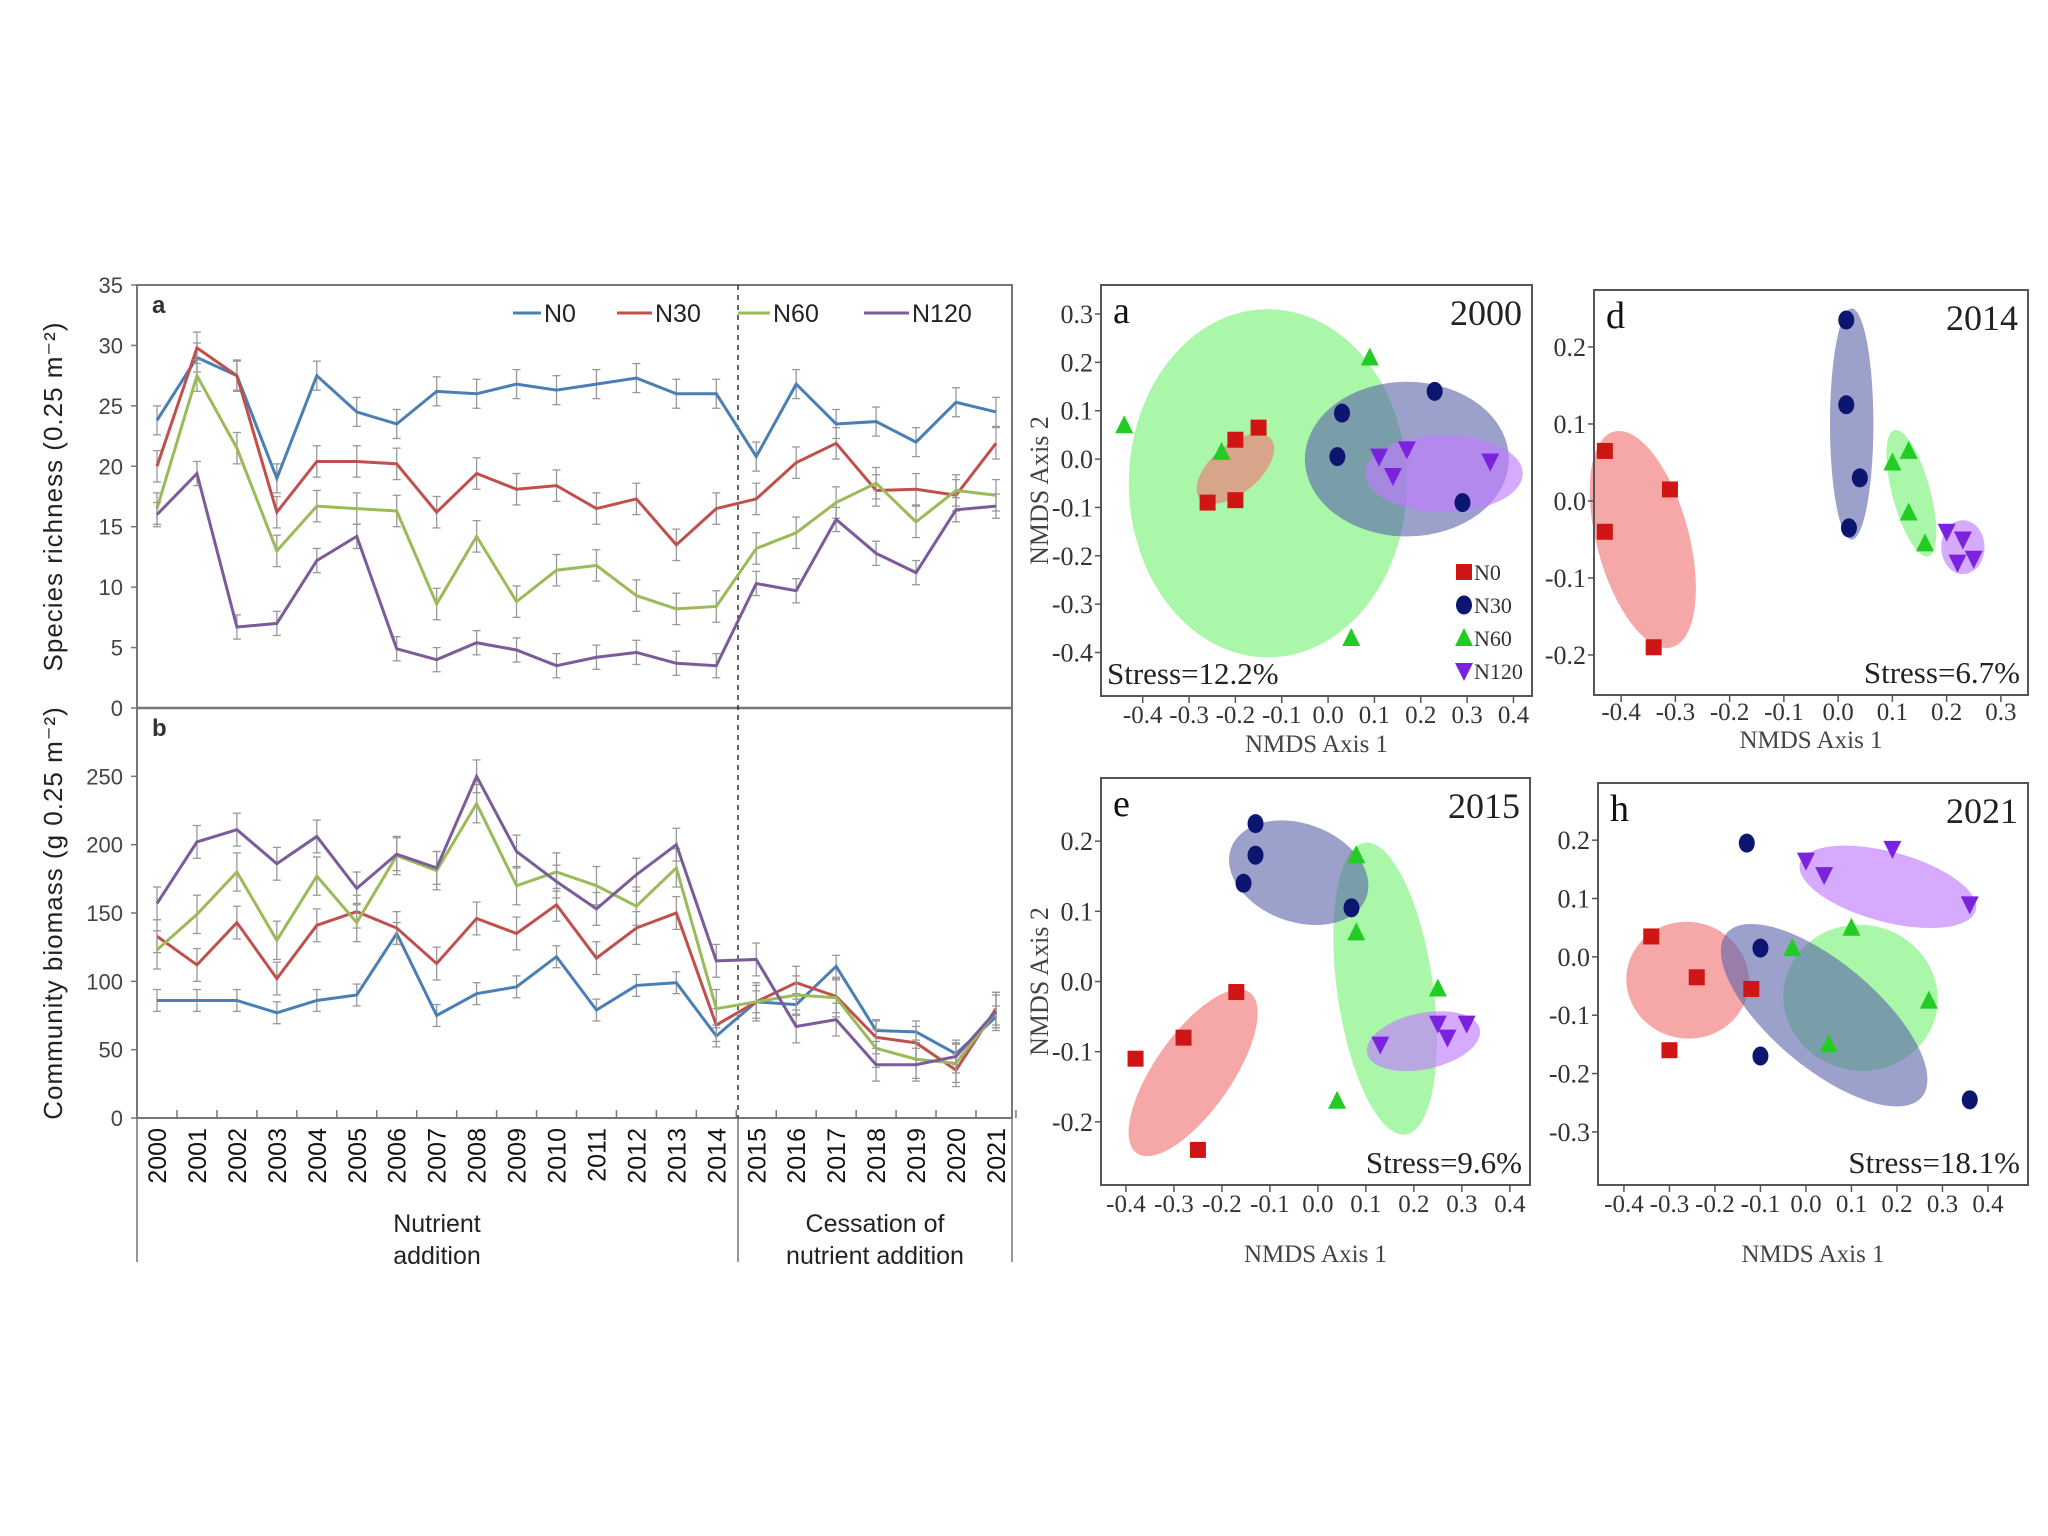 The height and width of the screenshot is (1536, 2048). Describe the element at coordinates (1072, 652) in the screenshot. I see `y-tick-label: -0.4` at that location.